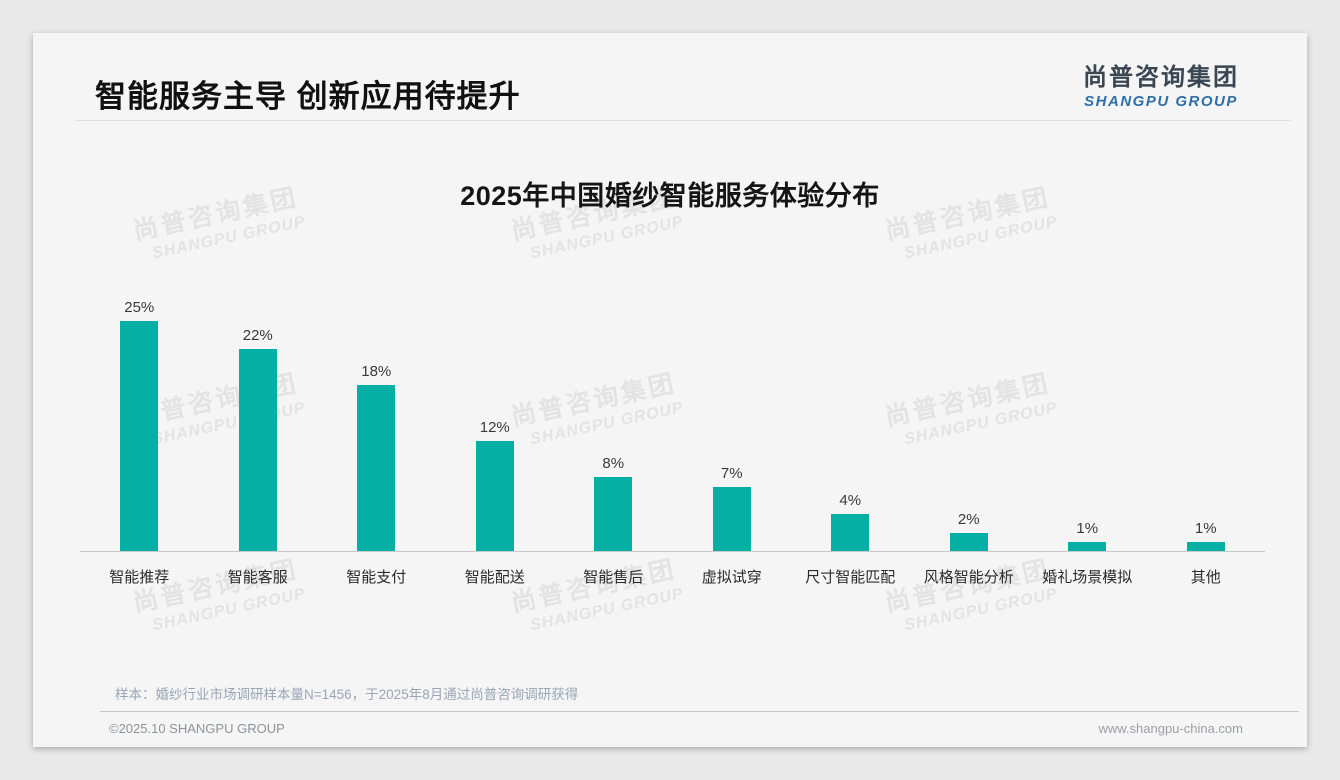 The width and height of the screenshot is (1340, 780). What do you see at coordinates (257, 577) in the screenshot?
I see `x-axis-label: 智能客服` at bounding box center [257, 577].